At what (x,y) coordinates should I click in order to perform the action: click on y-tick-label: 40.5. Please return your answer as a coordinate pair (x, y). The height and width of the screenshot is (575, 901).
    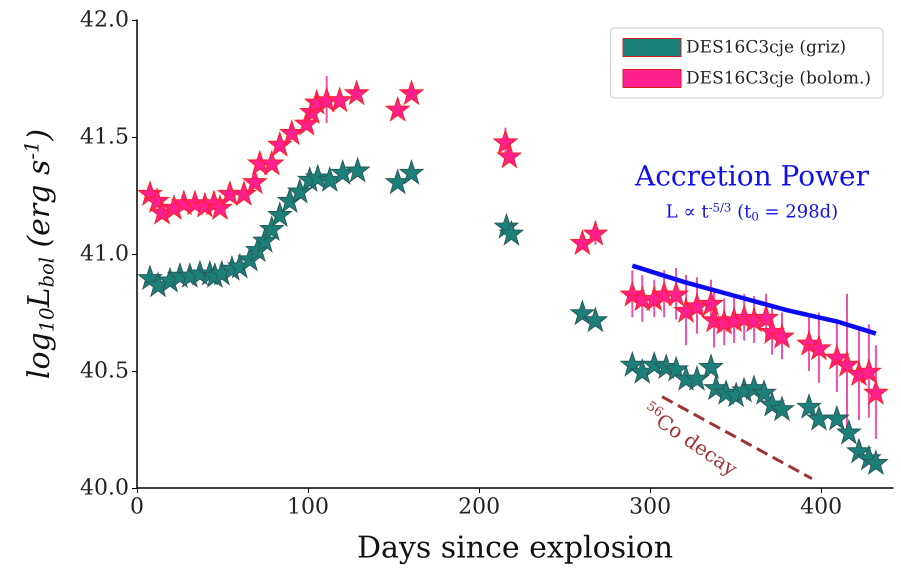
    Looking at the image, I should click on (104, 371).